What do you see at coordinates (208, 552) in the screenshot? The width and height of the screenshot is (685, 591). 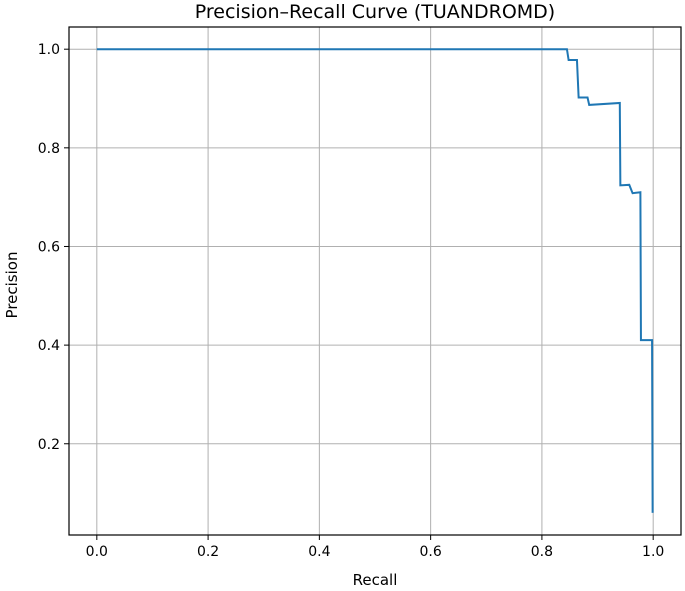 I see `x-tick-label: 0.2` at bounding box center [208, 552].